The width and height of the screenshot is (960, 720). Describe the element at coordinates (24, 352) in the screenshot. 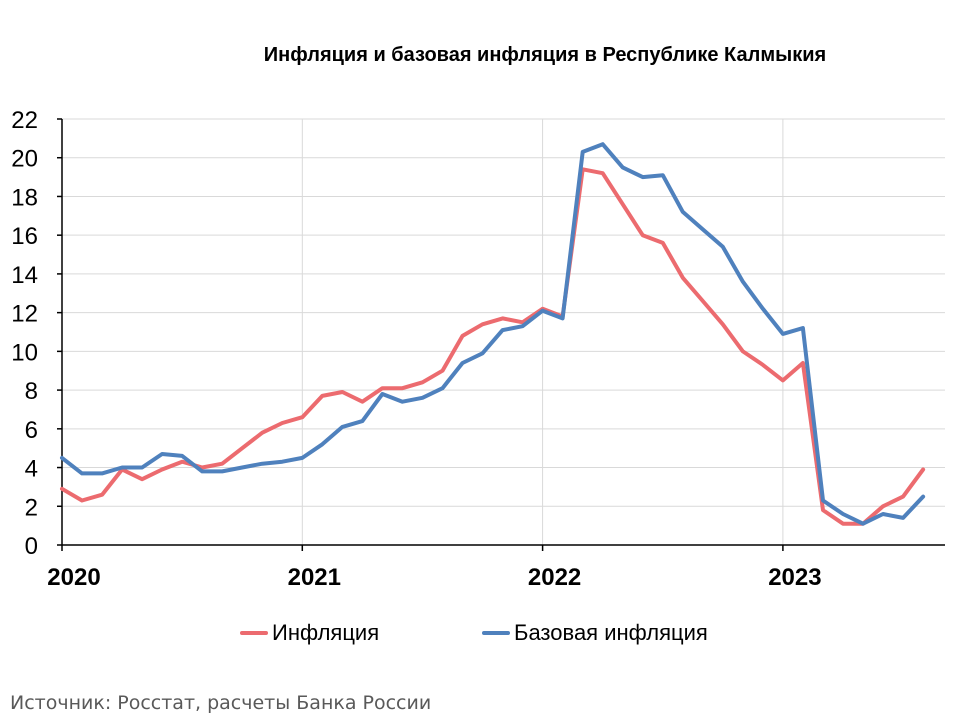

I see `y-tick-label: 10` at that location.